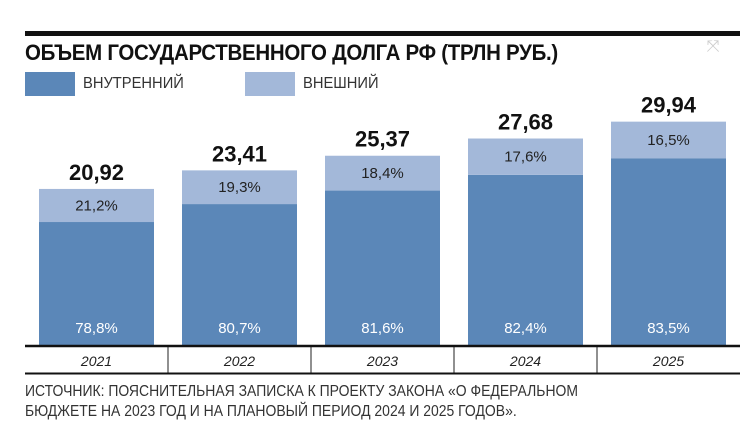 The image size is (748, 439). I want to click on x-tick-label-2023: 2023, so click(382, 361).